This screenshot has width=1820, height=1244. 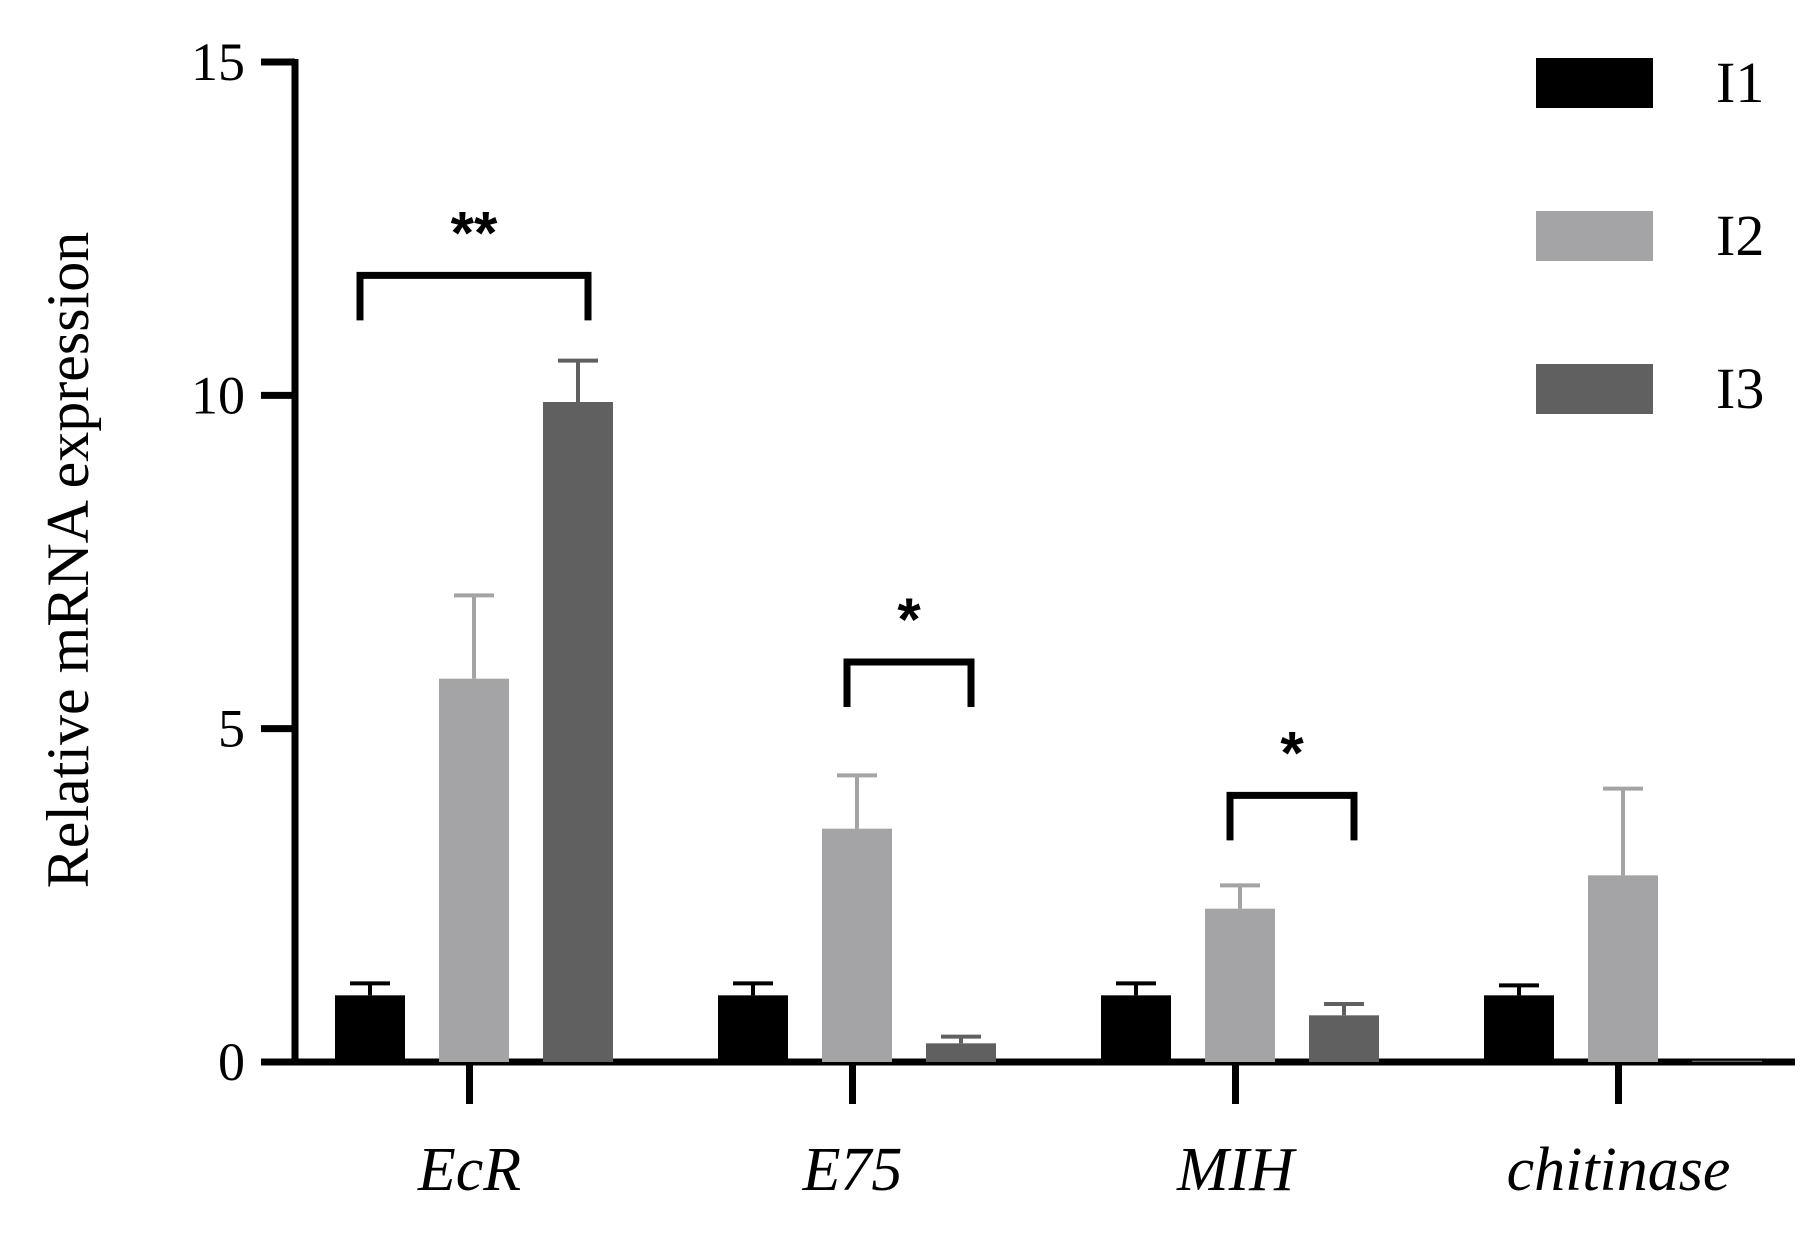 What do you see at coordinates (474, 232) in the screenshot?
I see `significance-label: **` at bounding box center [474, 232].